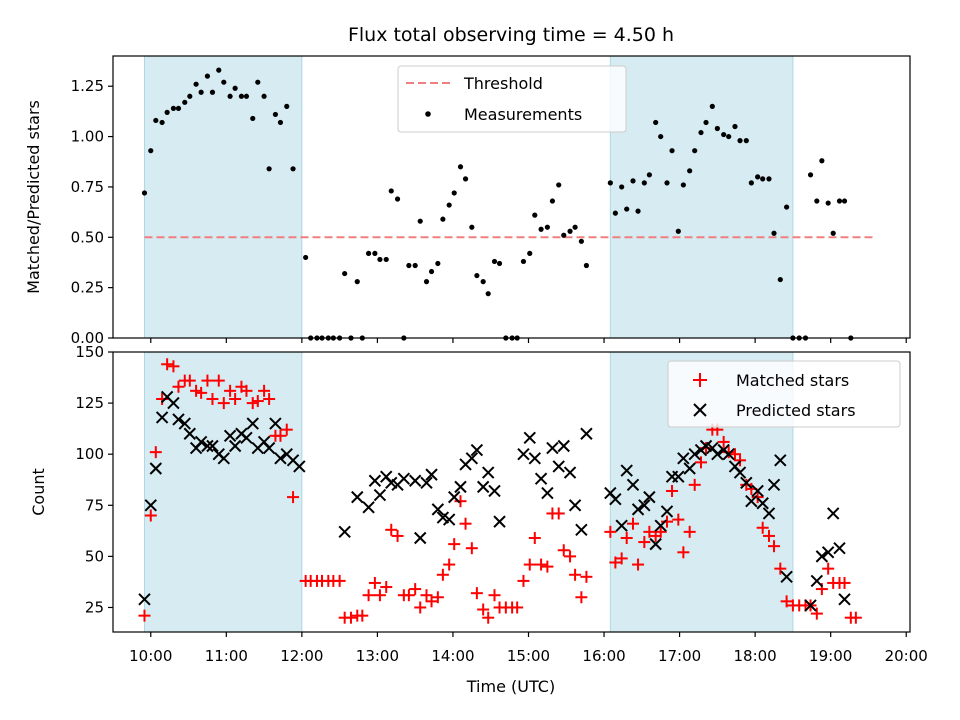  What do you see at coordinates (377, 656) in the screenshot?
I see `x-tick-label: 13:00` at bounding box center [377, 656].